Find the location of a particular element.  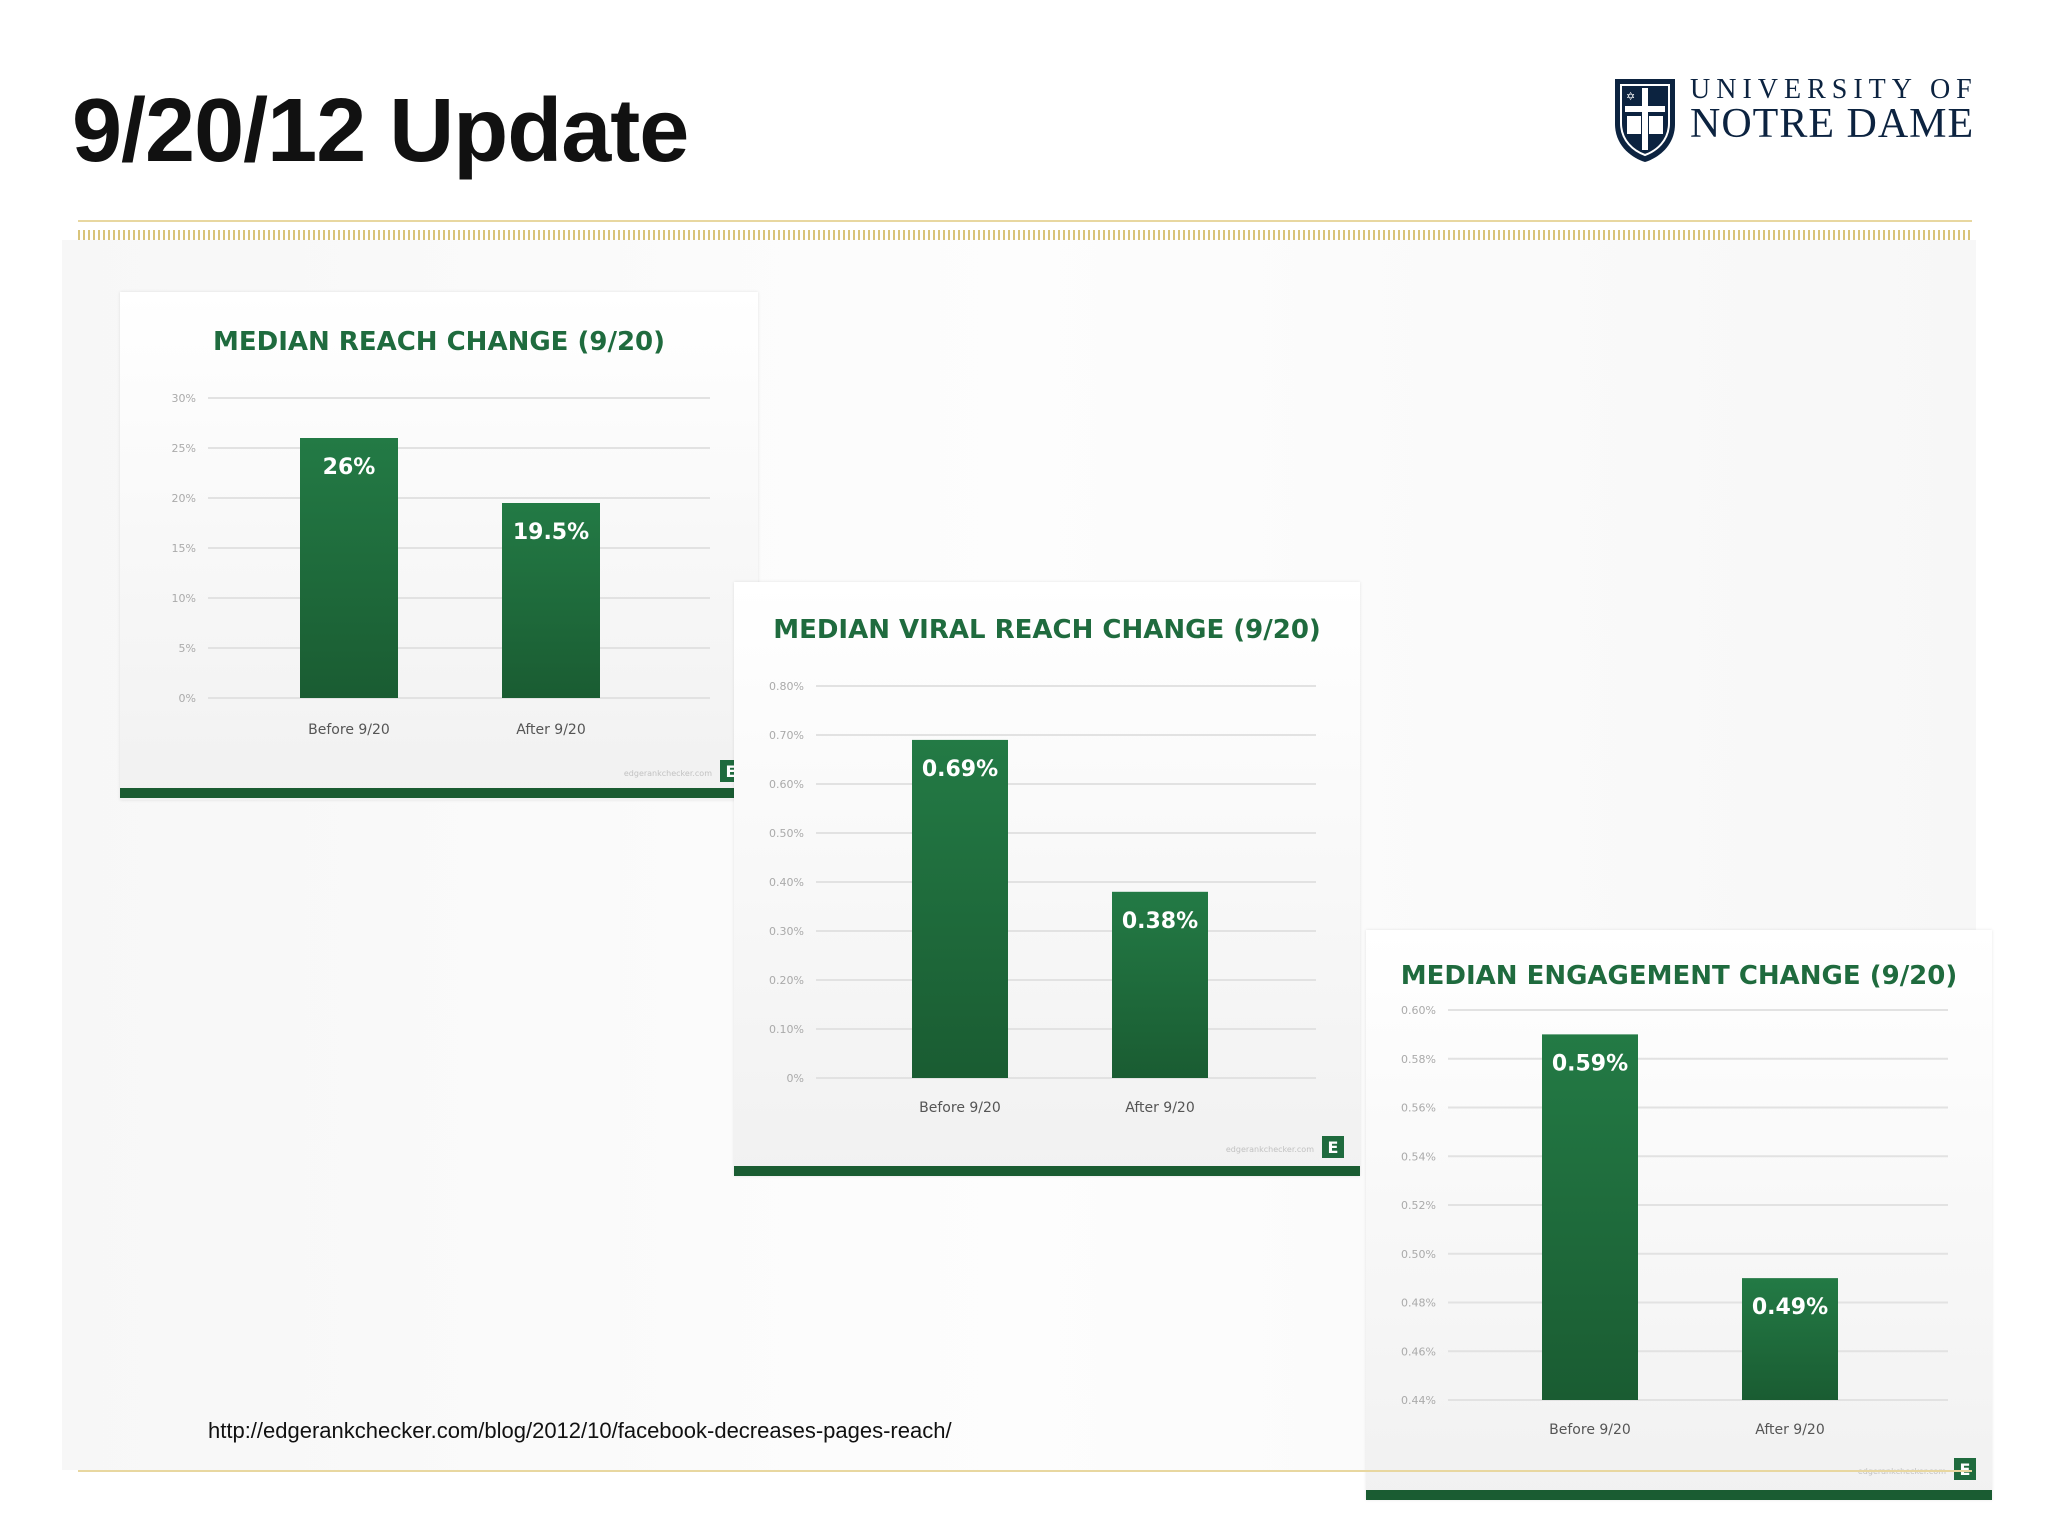

logo-line-university-of: UNIVERSITY OF is located at coordinates (1834, 89).